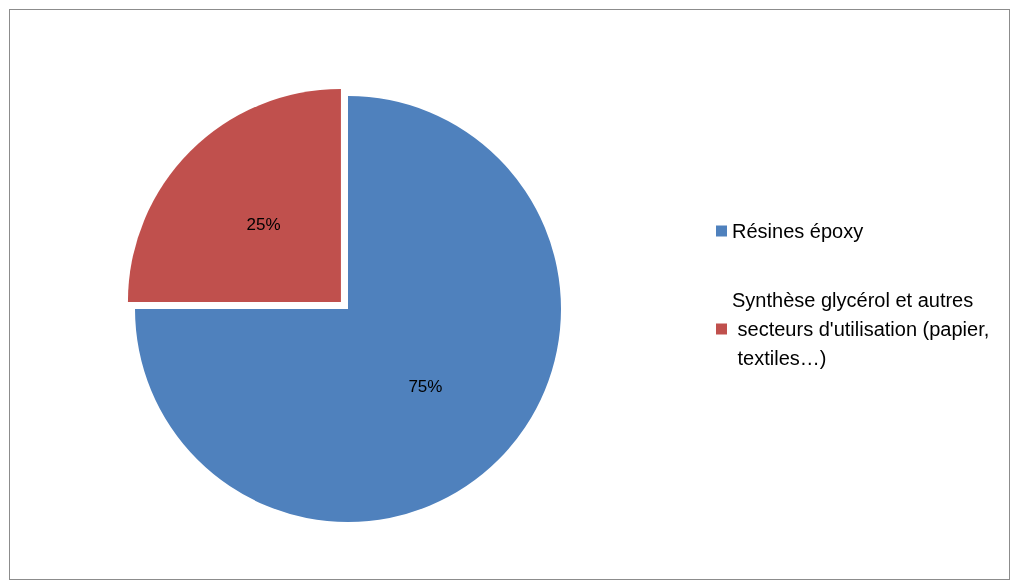 The height and width of the screenshot is (582, 1012). Describe the element at coordinates (425, 386) in the screenshot. I see `data-label: 75%` at that location.